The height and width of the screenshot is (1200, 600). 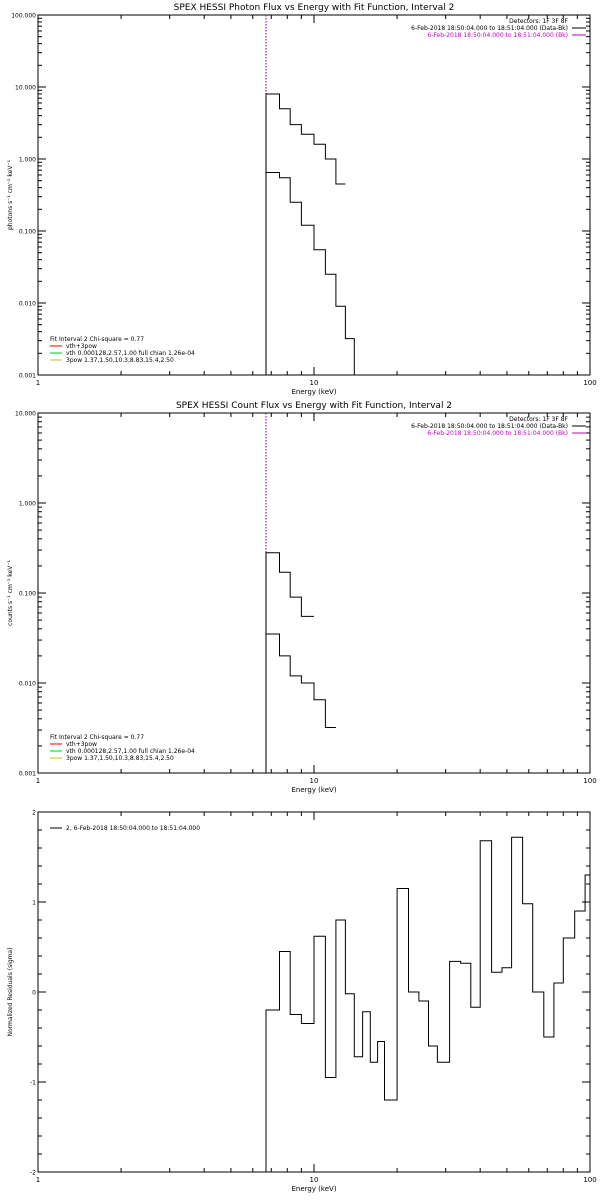 I want to click on y-tick-label: 0, so click(x=34, y=993).